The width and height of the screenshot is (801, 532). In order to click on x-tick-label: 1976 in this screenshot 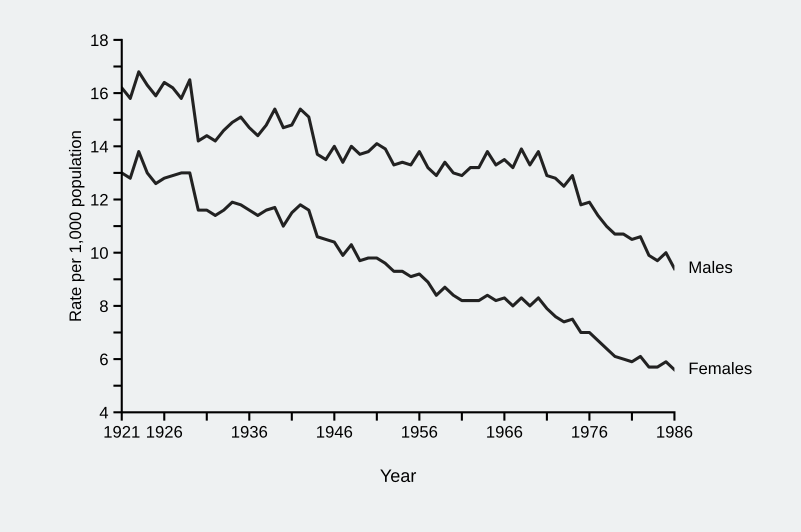, I will do `click(590, 432)`.